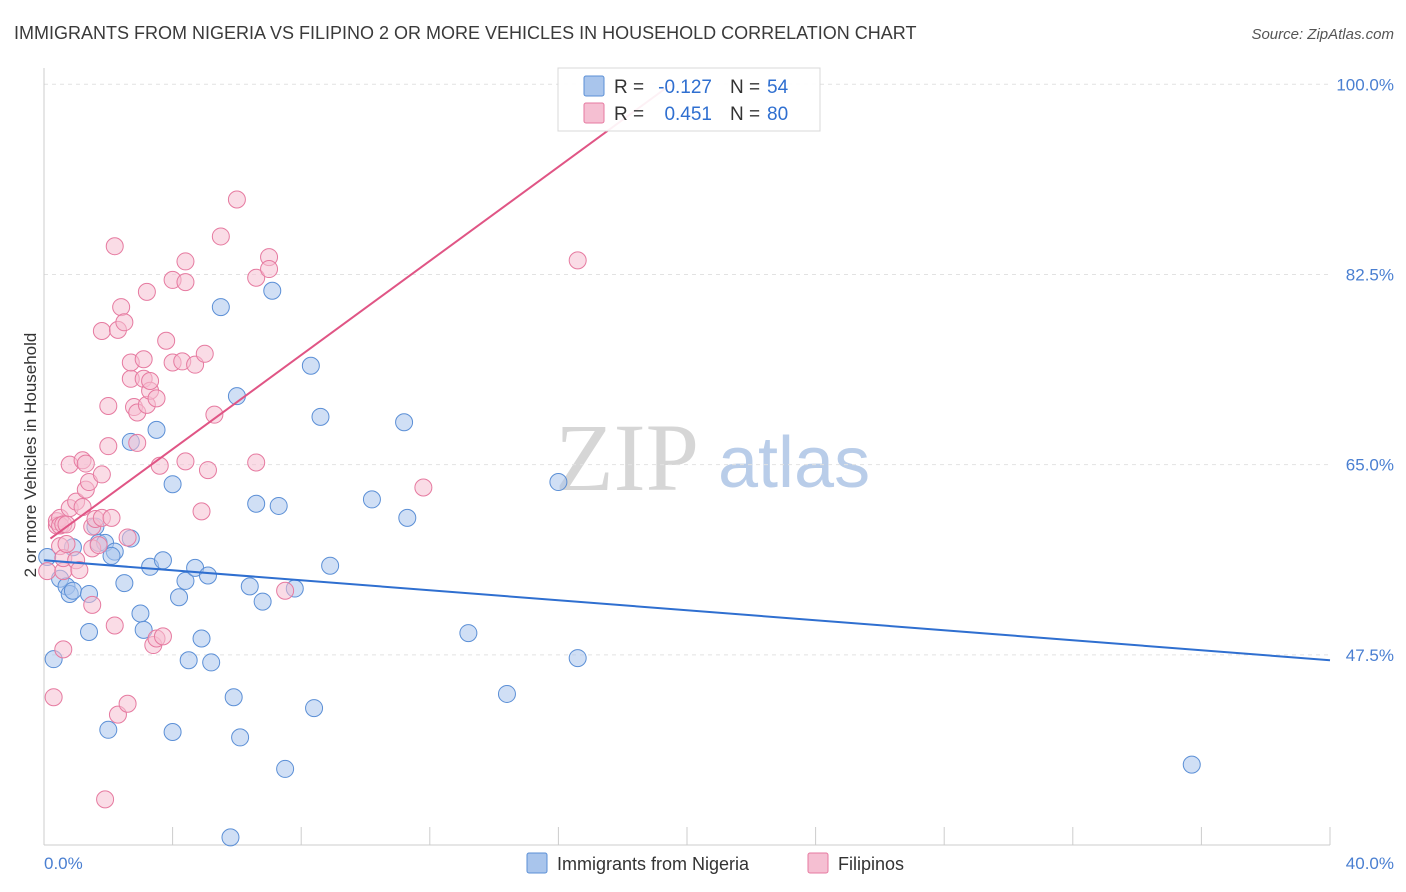 Image resolution: width=1406 pixels, height=892 pixels. I want to click on bottom-legend: Immigrants from Nigeria Filipinos, so click(715, 863).